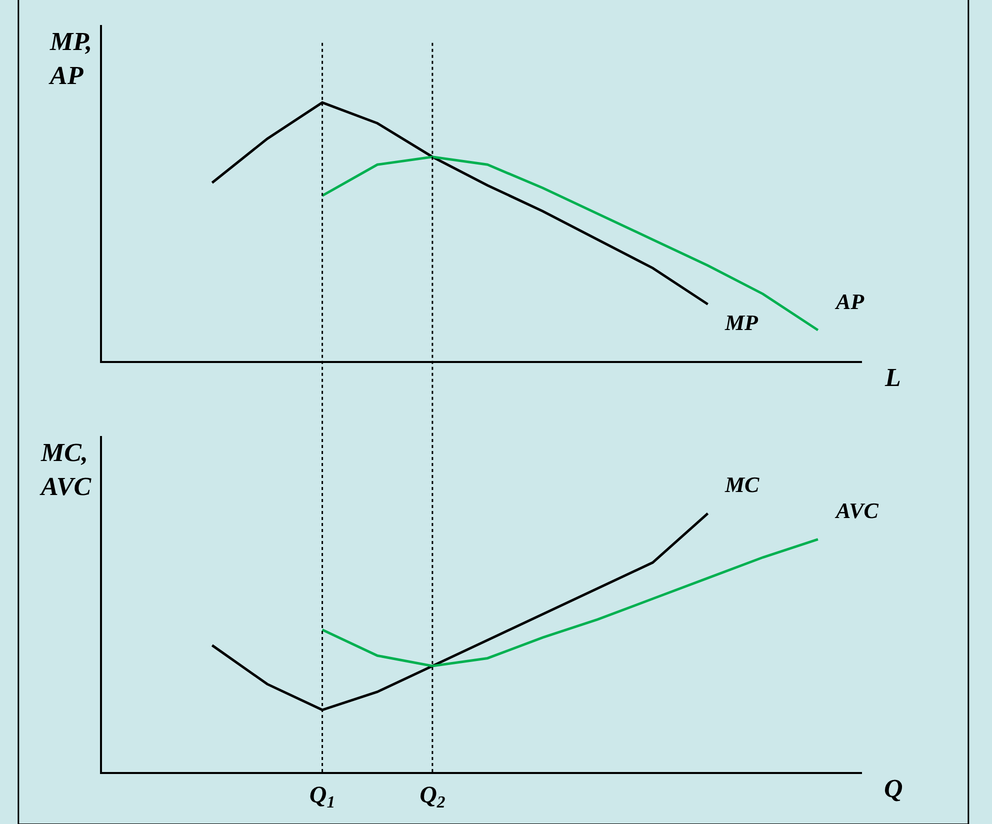 The width and height of the screenshot is (992, 824). Describe the element at coordinates (70, 58) in the screenshot. I see `y-axis-title: MP, AP` at that location.